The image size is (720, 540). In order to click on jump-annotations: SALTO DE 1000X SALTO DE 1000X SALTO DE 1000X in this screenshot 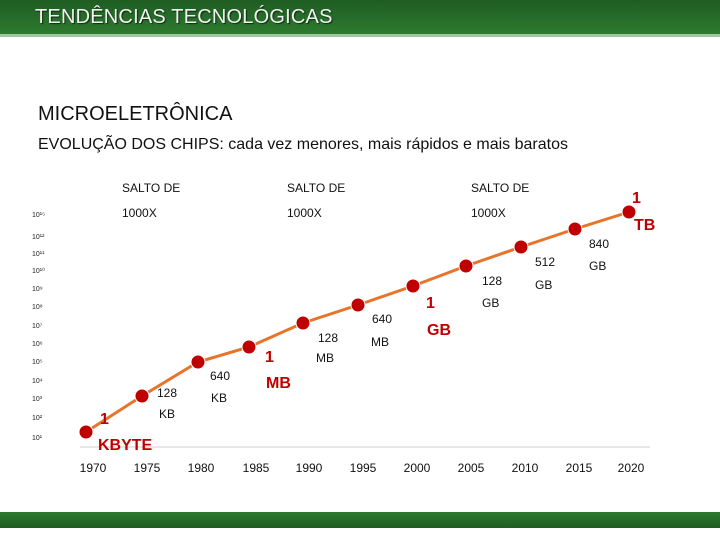, I will do `click(325, 200)`.